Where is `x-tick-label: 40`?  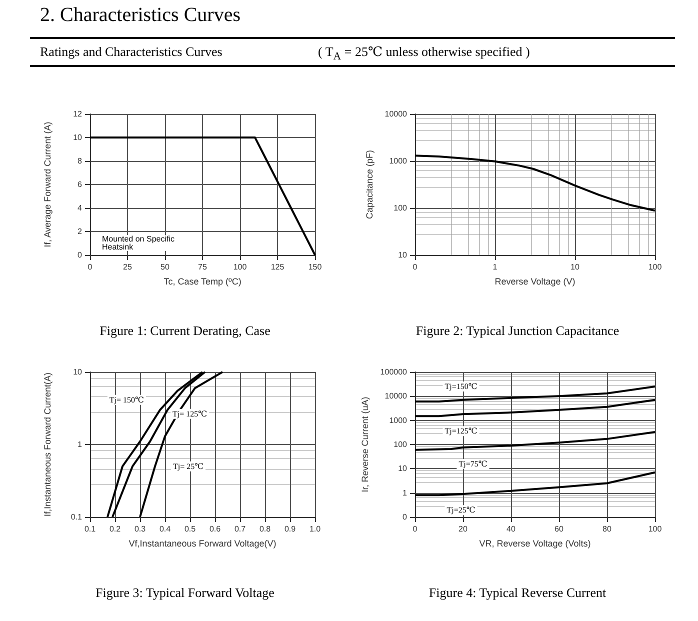
x-tick-label: 40 is located at coordinates (511, 529).